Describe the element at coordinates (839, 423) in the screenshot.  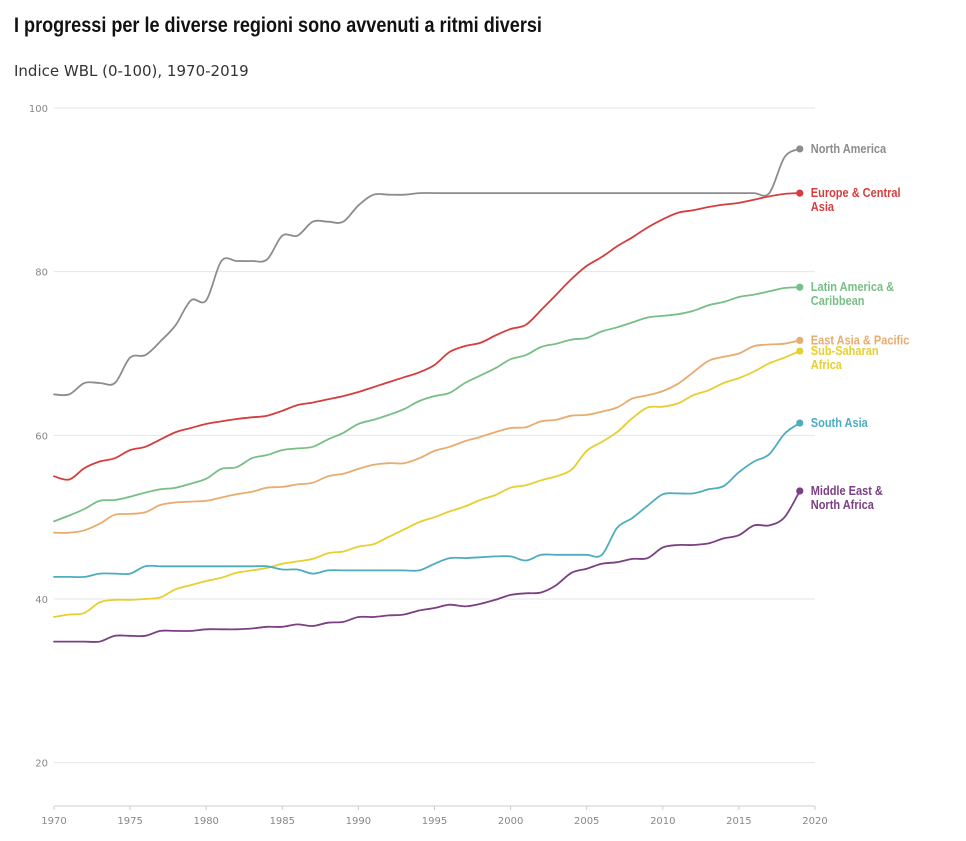
I see `series-label-south-asia: South Asia` at that location.